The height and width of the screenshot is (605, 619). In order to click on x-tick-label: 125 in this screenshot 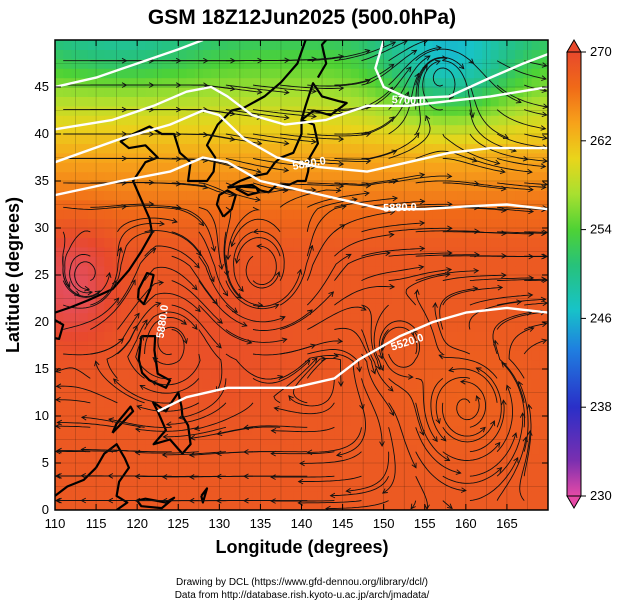, I will do `click(178, 523)`.